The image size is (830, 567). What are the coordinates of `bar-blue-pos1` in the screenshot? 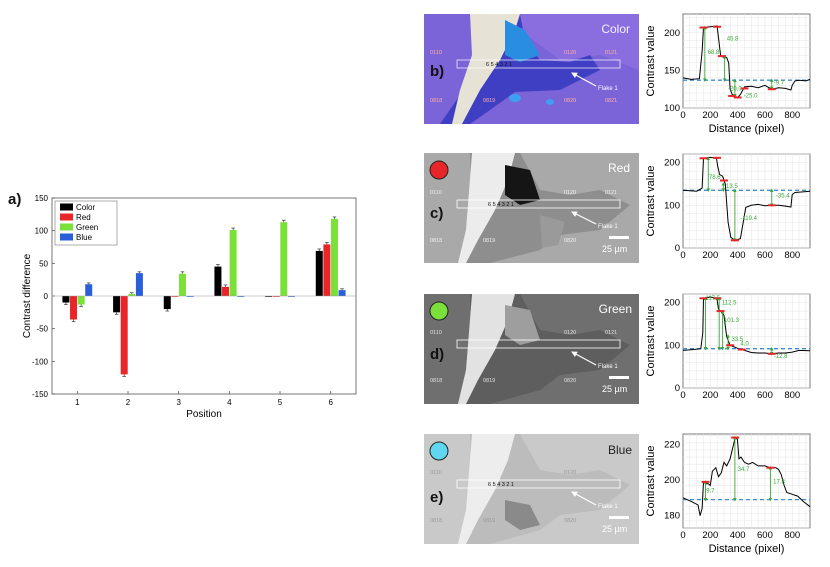 It's located at (89, 290).